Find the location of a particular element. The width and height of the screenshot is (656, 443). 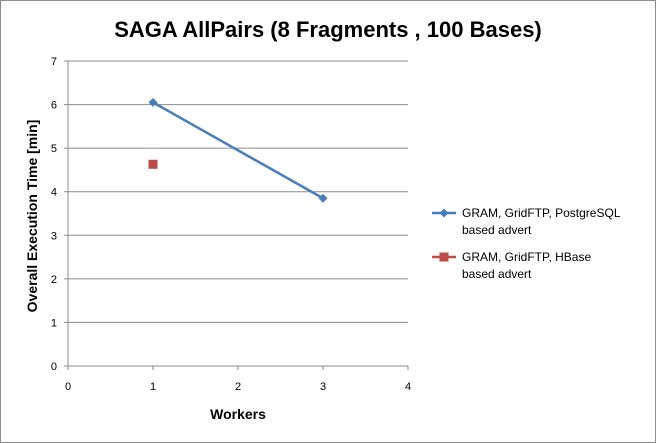

x-axis-label: Workers is located at coordinates (238, 414).